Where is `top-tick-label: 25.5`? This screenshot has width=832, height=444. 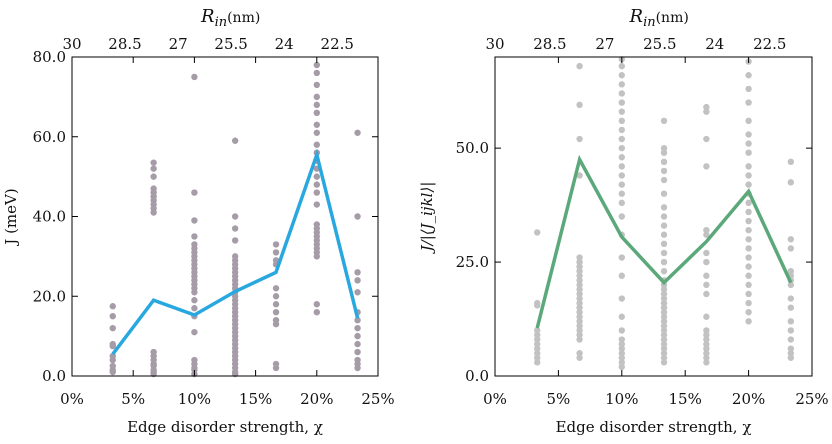 top-tick-label: 25.5 is located at coordinates (659, 44).